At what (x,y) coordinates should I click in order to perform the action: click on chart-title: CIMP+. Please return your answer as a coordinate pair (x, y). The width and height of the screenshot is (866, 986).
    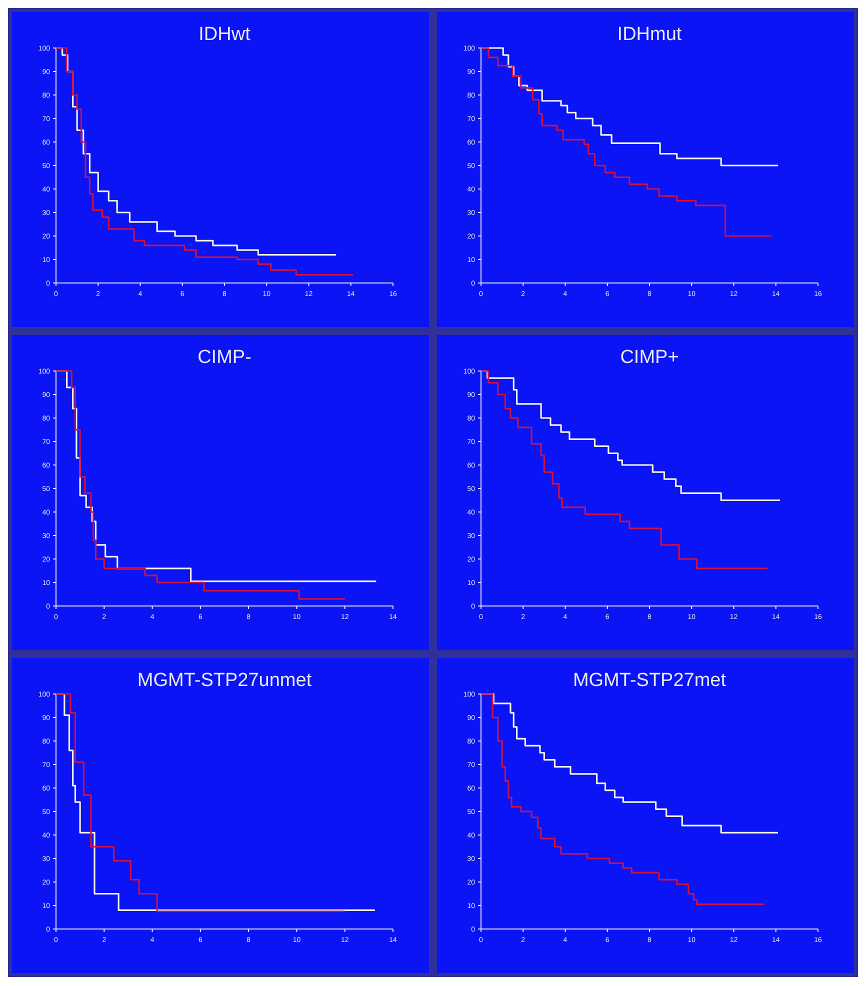
    Looking at the image, I should click on (649, 357).